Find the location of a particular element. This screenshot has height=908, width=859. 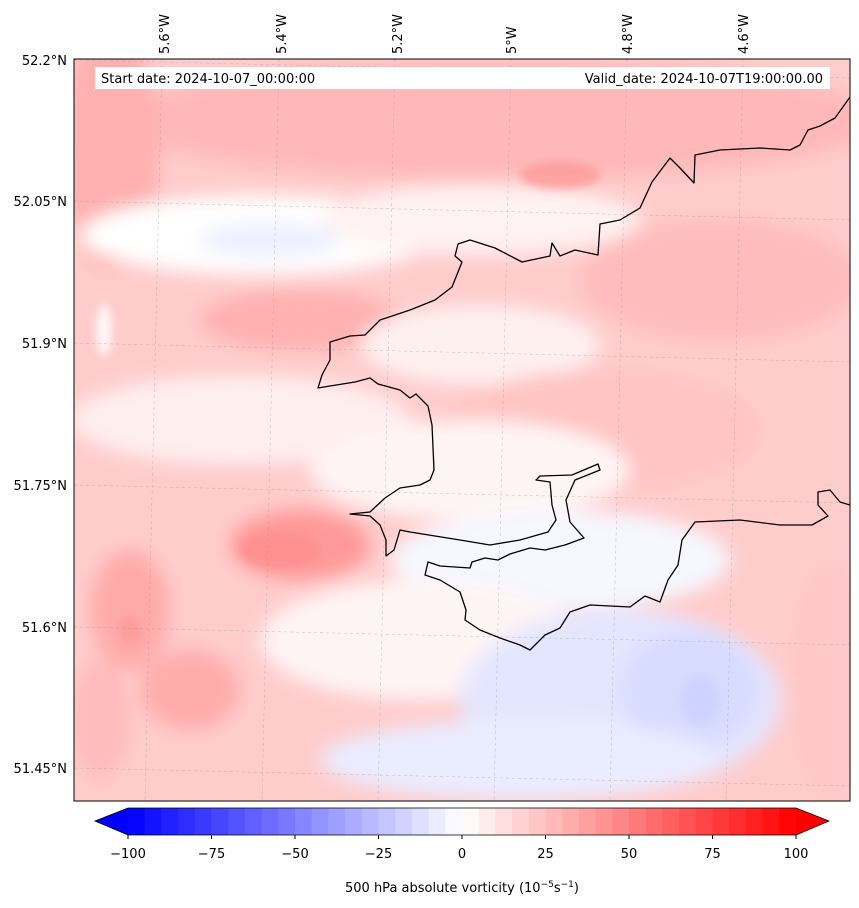

lon-label: 4.6°W is located at coordinates (744, 34).